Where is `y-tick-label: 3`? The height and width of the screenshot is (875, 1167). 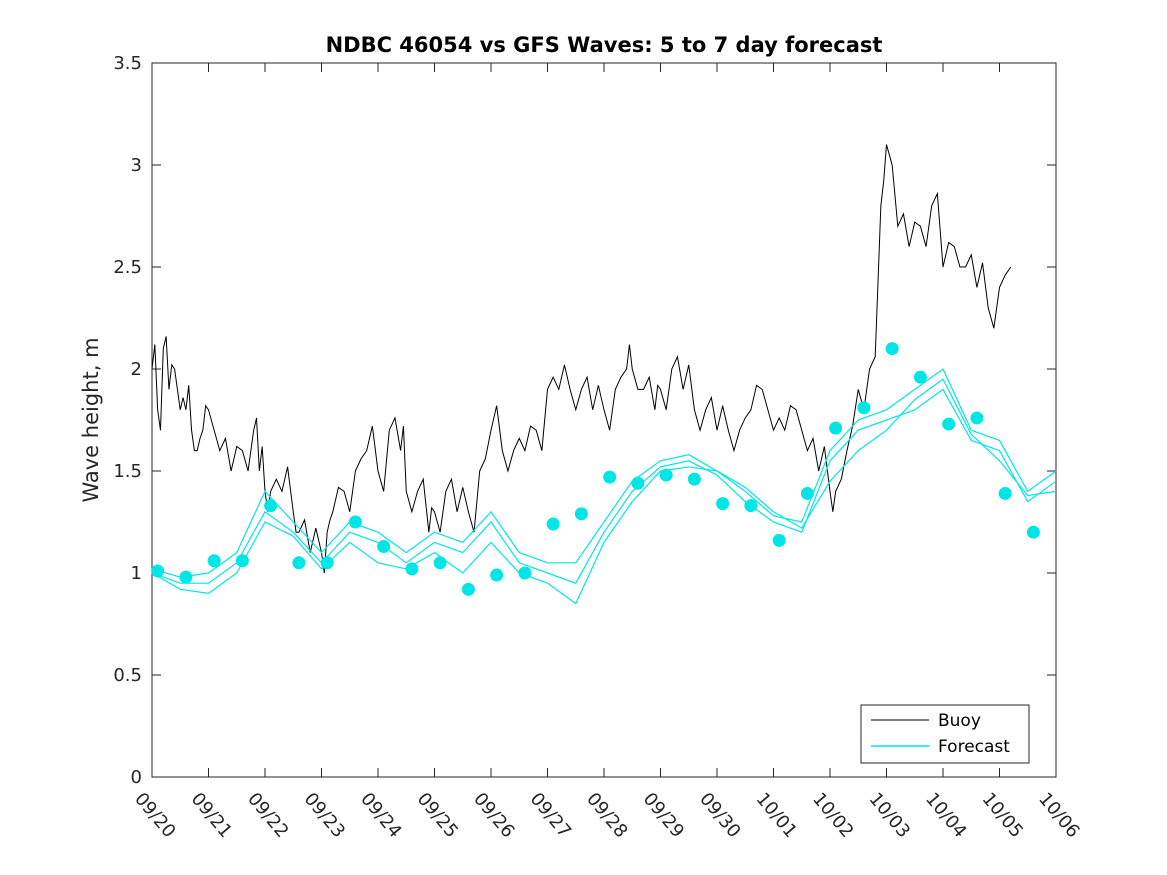 y-tick-label: 3 is located at coordinates (136, 165).